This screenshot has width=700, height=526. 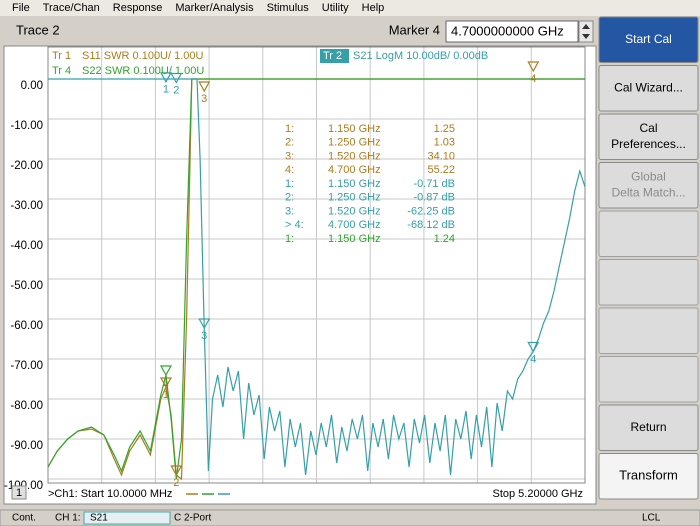 I want to click on channel-number: 1, so click(x=19, y=493).